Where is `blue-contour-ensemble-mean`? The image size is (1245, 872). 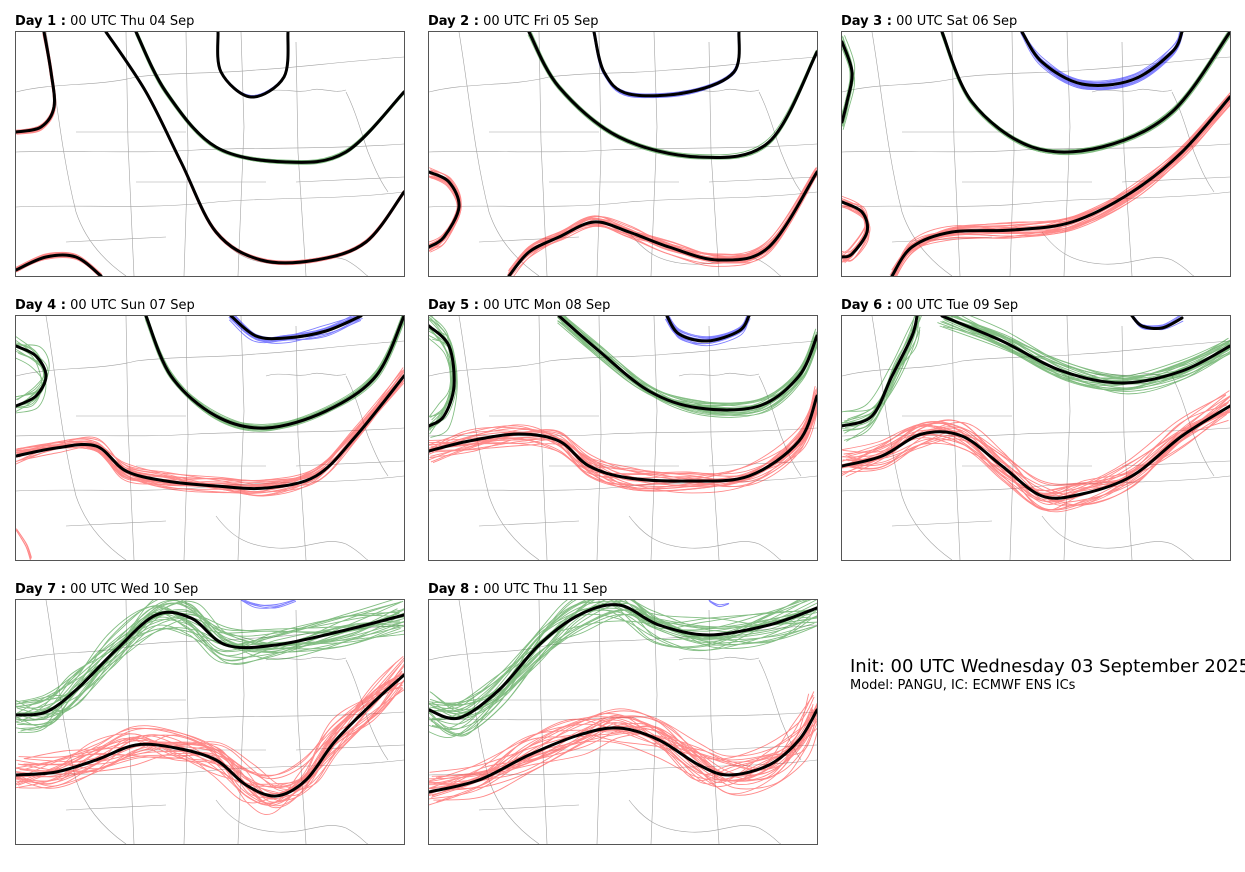
blue-contour-ensemble-mean is located at coordinates (1102, 59).